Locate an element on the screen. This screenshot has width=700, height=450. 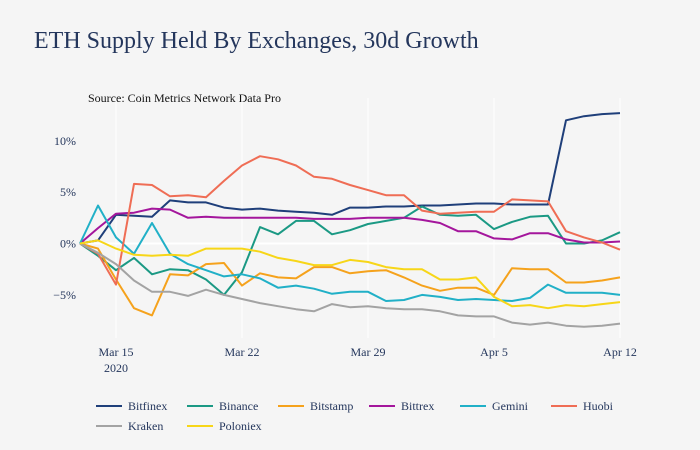
legend-item-huobi: Huobi is located at coordinates (596, 406).